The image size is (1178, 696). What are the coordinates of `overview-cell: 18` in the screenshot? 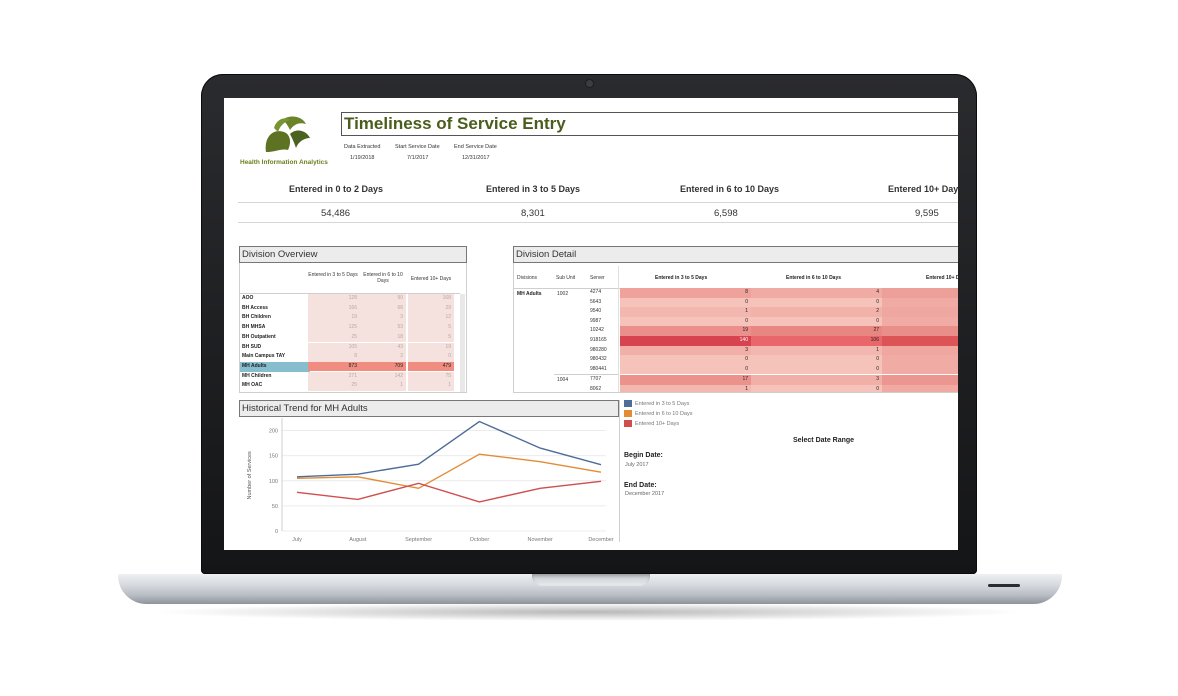 It's located at (383, 337).